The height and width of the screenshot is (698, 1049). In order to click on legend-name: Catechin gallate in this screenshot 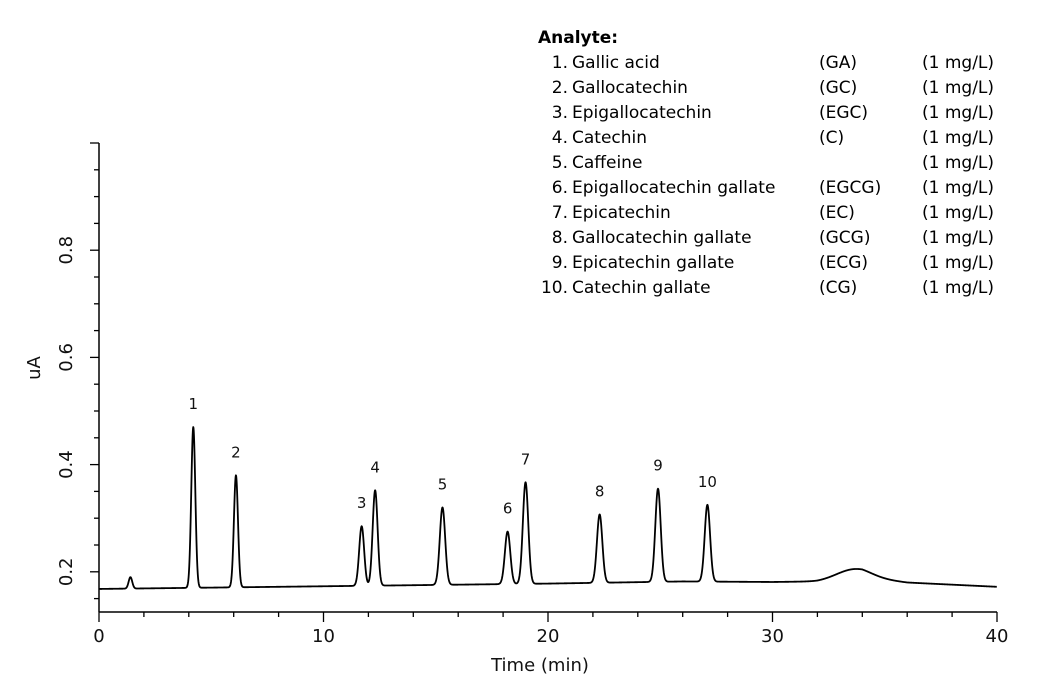, I will do `click(641, 288)`.